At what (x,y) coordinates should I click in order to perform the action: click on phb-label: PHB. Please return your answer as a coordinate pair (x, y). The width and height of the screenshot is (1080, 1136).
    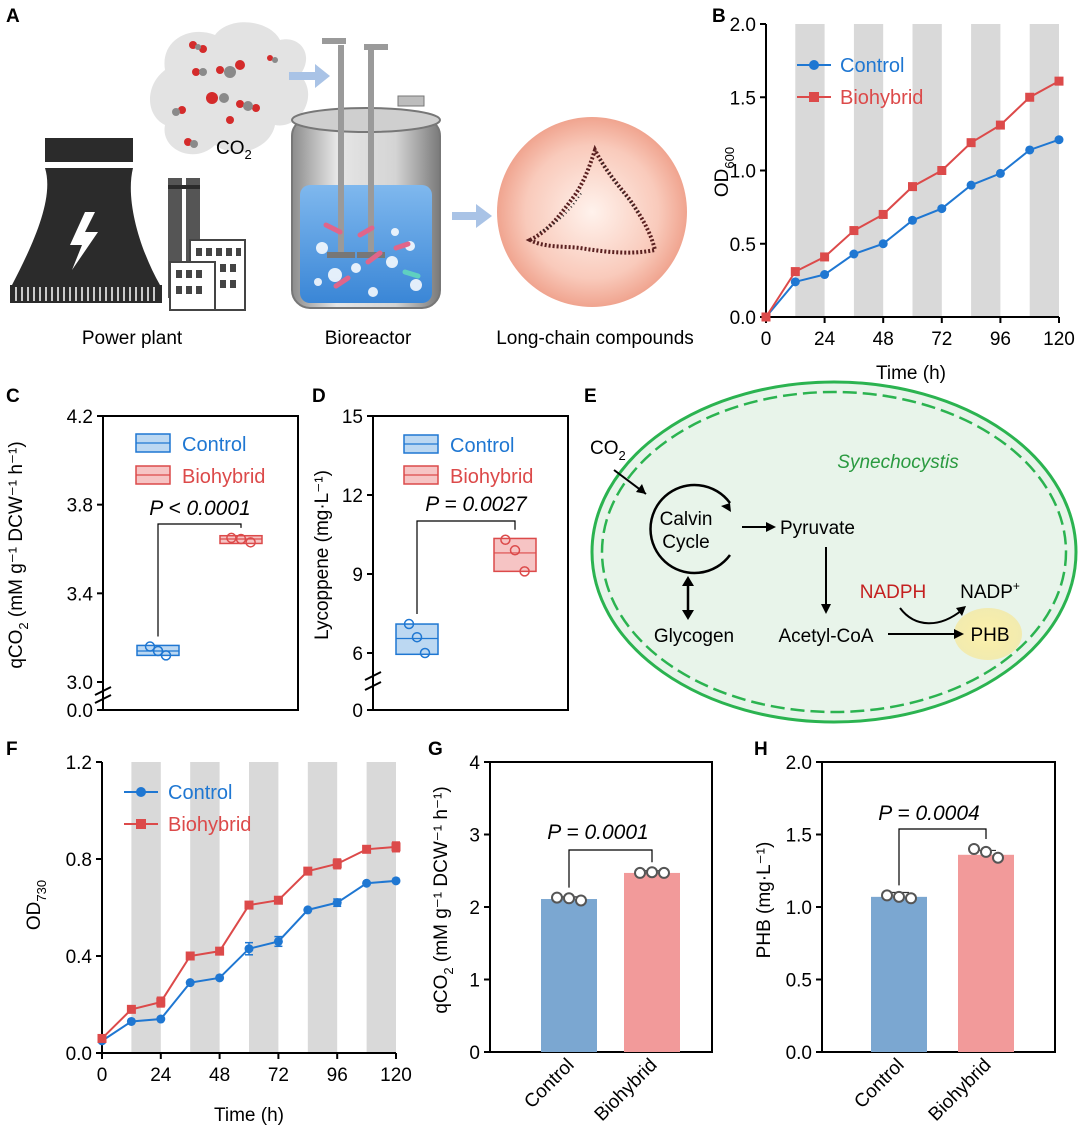
    Looking at the image, I should click on (989, 635).